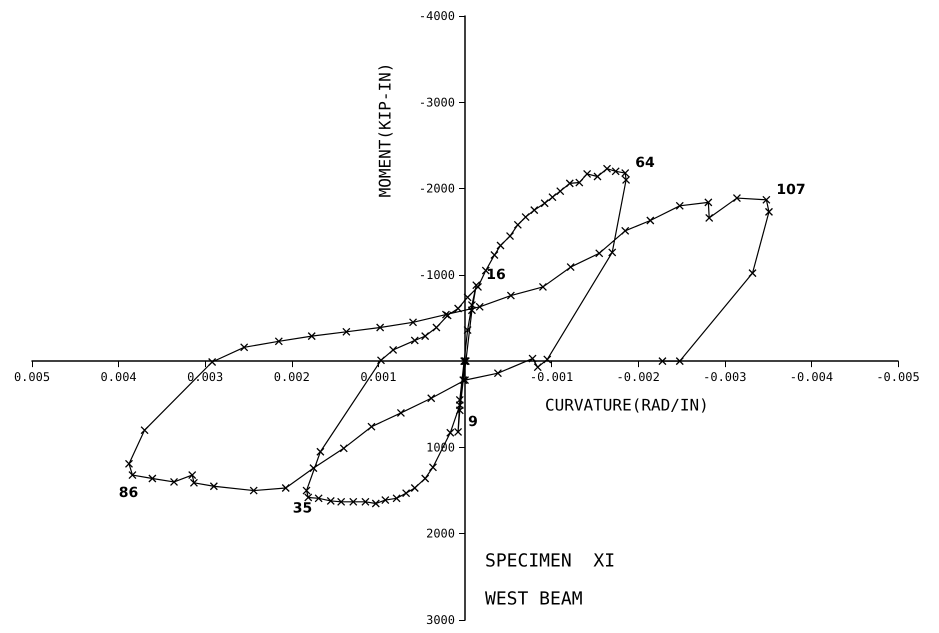  Describe the element at coordinates (550, 561) in the screenshot. I see `annotation: SPECIMEN XI` at that location.